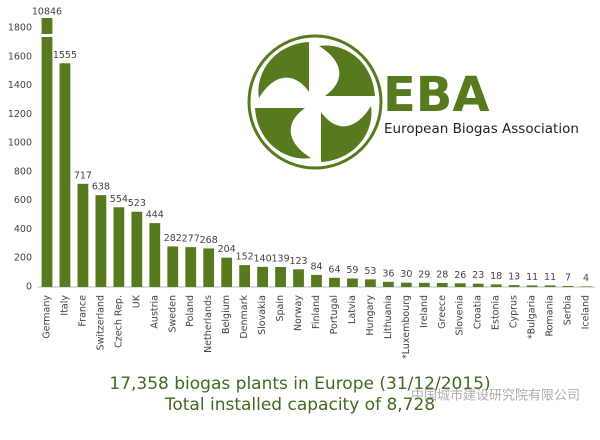 This screenshot has width=600, height=440. I want to click on value-label: 554, so click(119, 199).